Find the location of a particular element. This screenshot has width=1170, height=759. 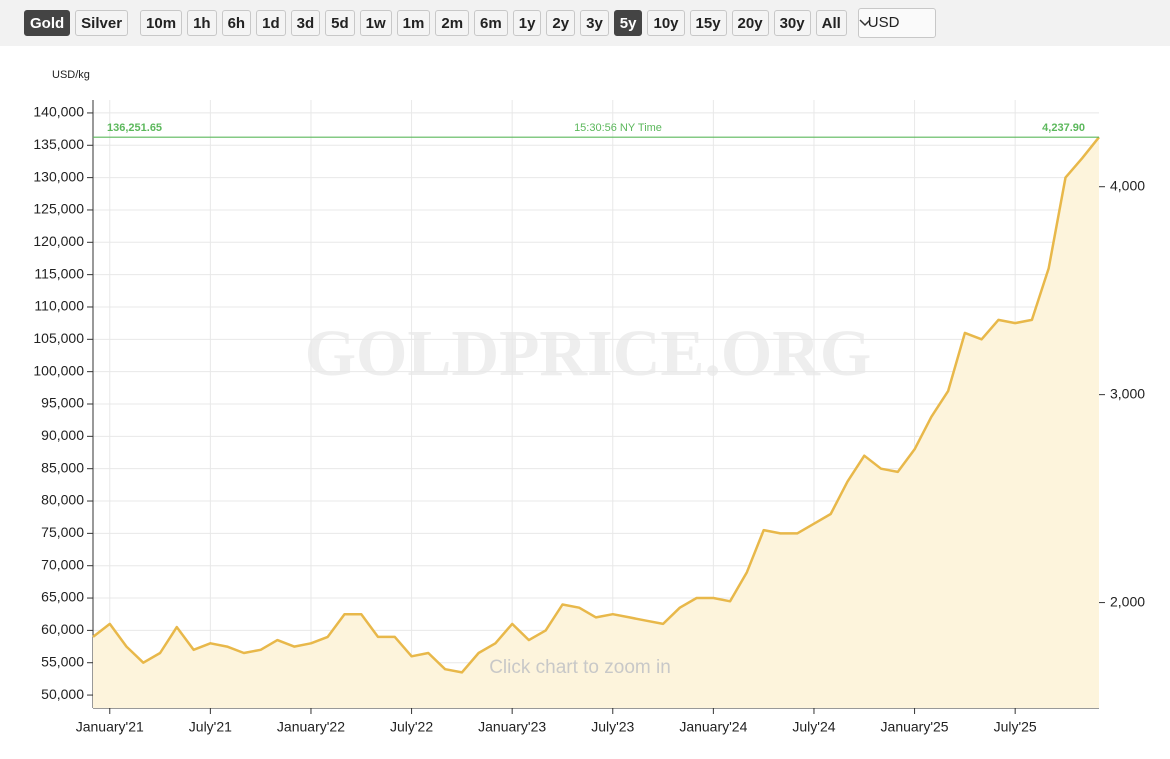

y-tick-label: 55,000 is located at coordinates (62, 661).